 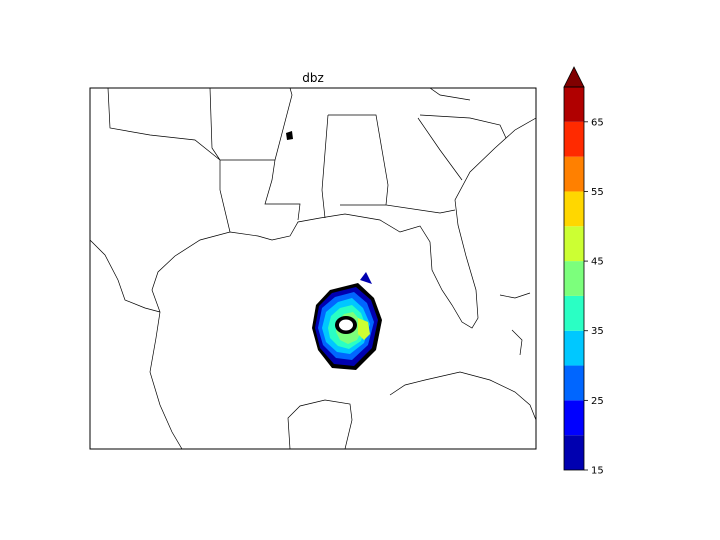 What do you see at coordinates (313, 78) in the screenshot?
I see `map-title: dbz` at bounding box center [313, 78].